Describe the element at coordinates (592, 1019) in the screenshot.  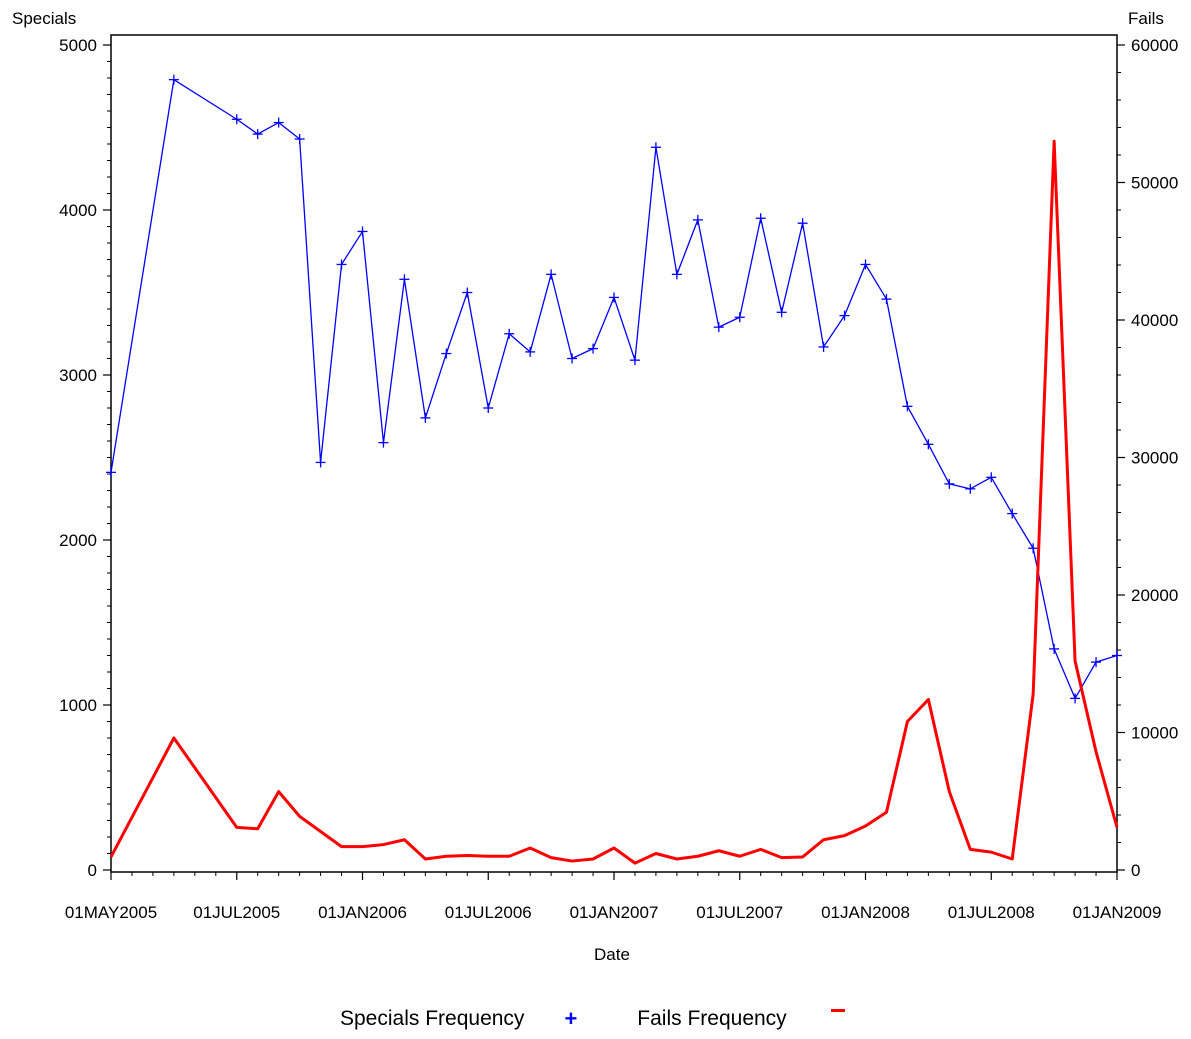
I see `legend: Specials Frequency + Fails Frequency` at that location.